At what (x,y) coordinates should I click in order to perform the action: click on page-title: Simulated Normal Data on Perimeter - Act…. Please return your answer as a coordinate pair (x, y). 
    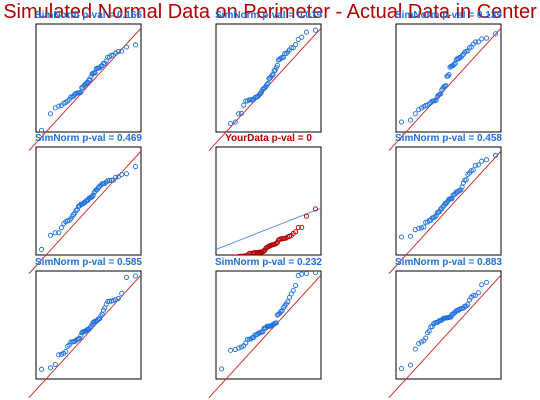
    Looking at the image, I should click on (270, 12).